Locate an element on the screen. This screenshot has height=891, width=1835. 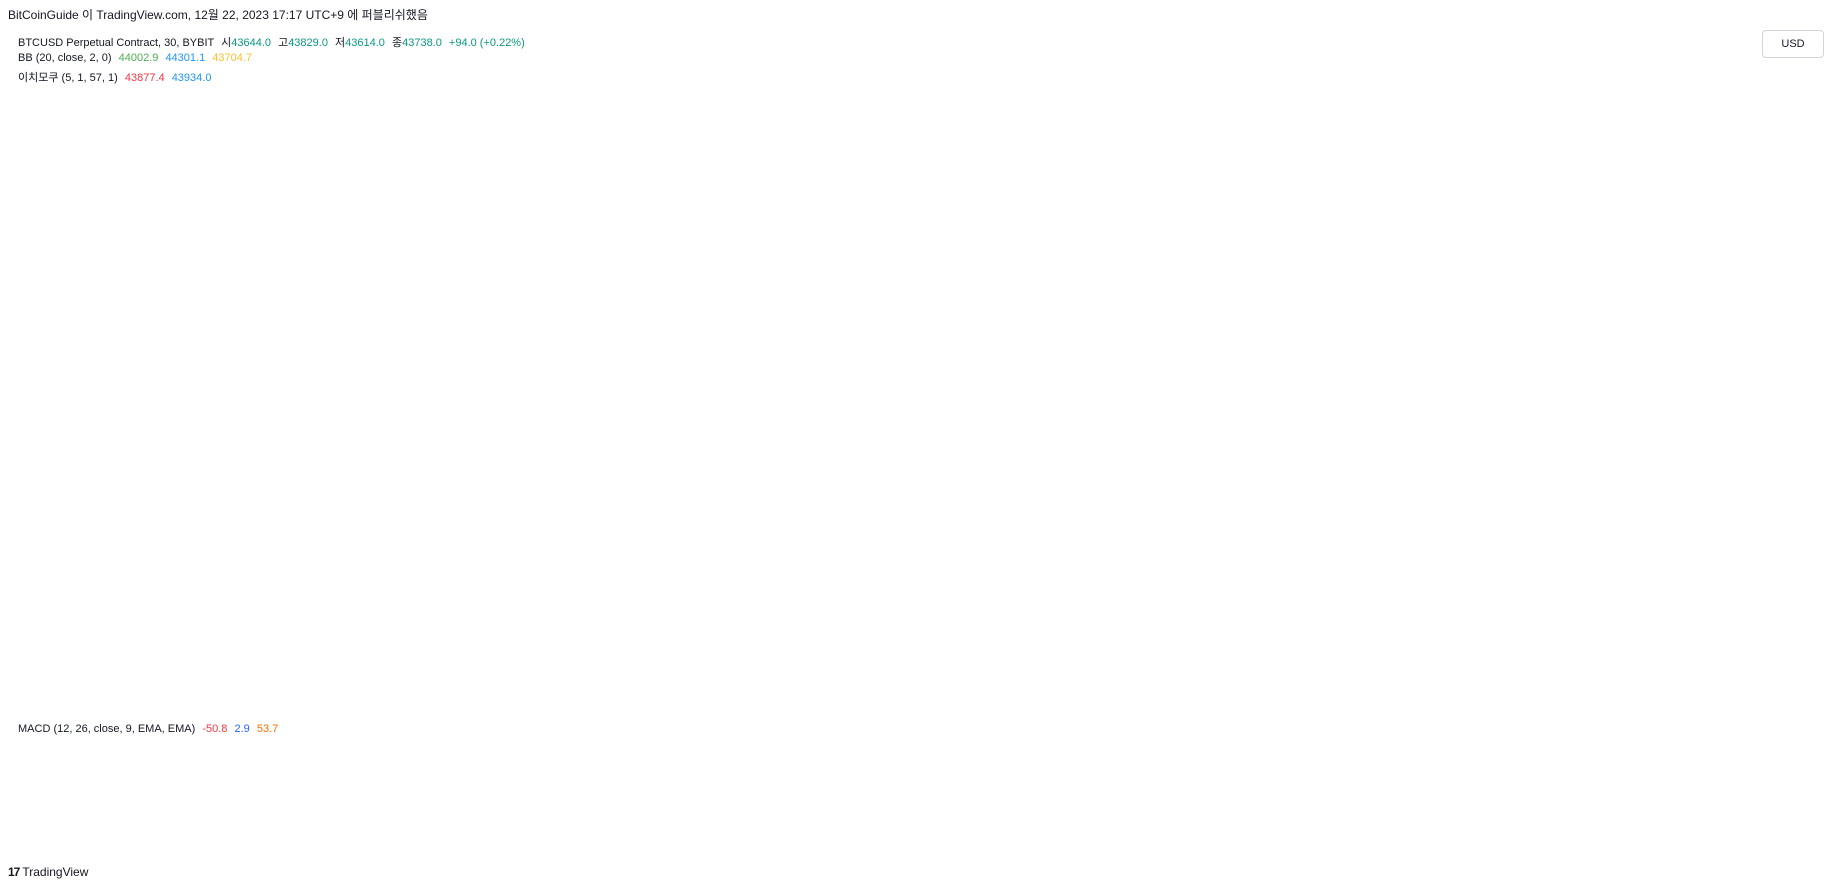
price-note-43406: 43406.5 is located at coordinates (895, 389).